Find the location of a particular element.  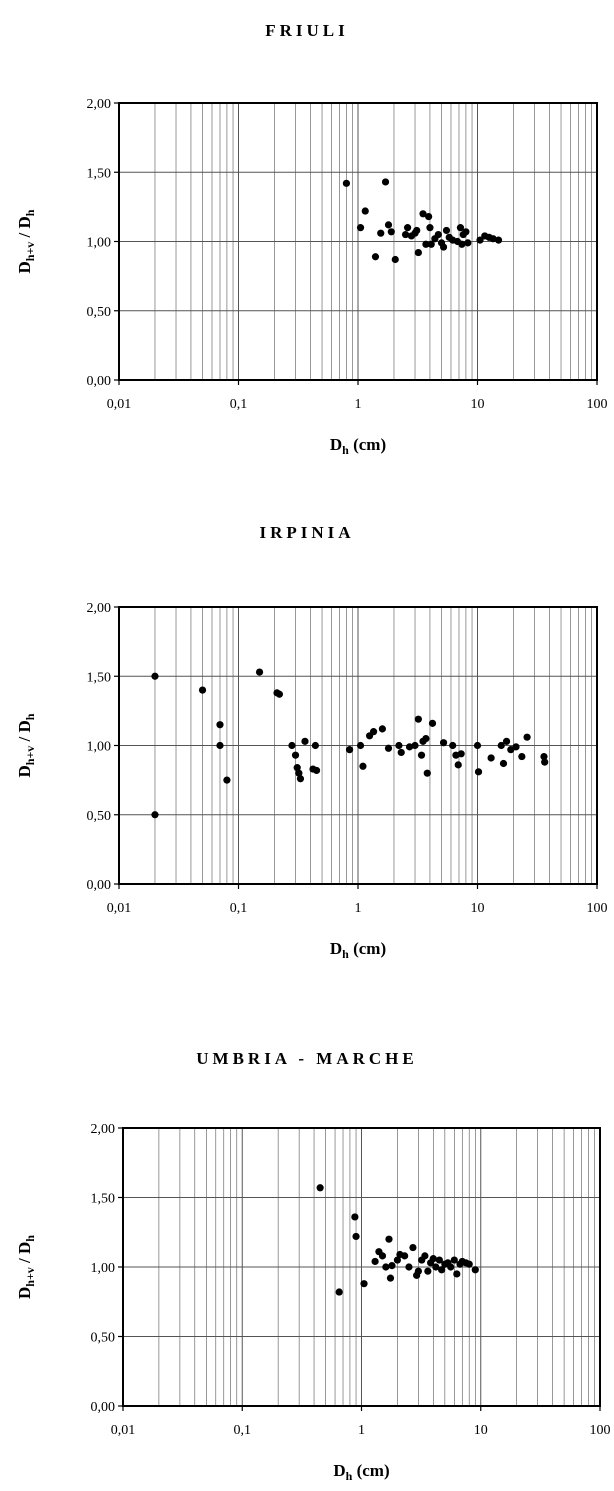

y-tick-label: 1,50 is located at coordinates (103, 1199).